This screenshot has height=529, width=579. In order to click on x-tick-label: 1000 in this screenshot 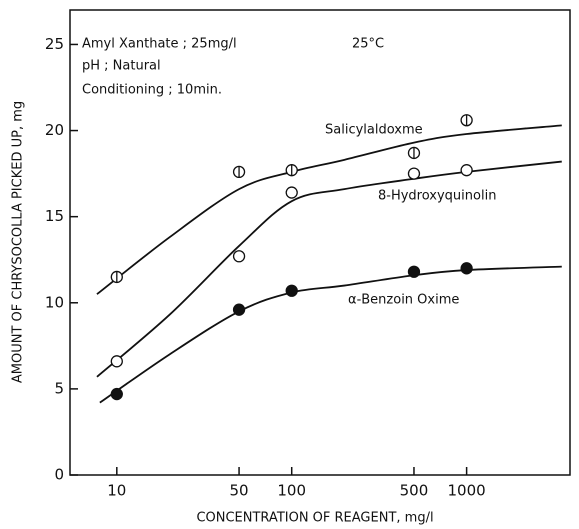, I will do `click(467, 491)`.